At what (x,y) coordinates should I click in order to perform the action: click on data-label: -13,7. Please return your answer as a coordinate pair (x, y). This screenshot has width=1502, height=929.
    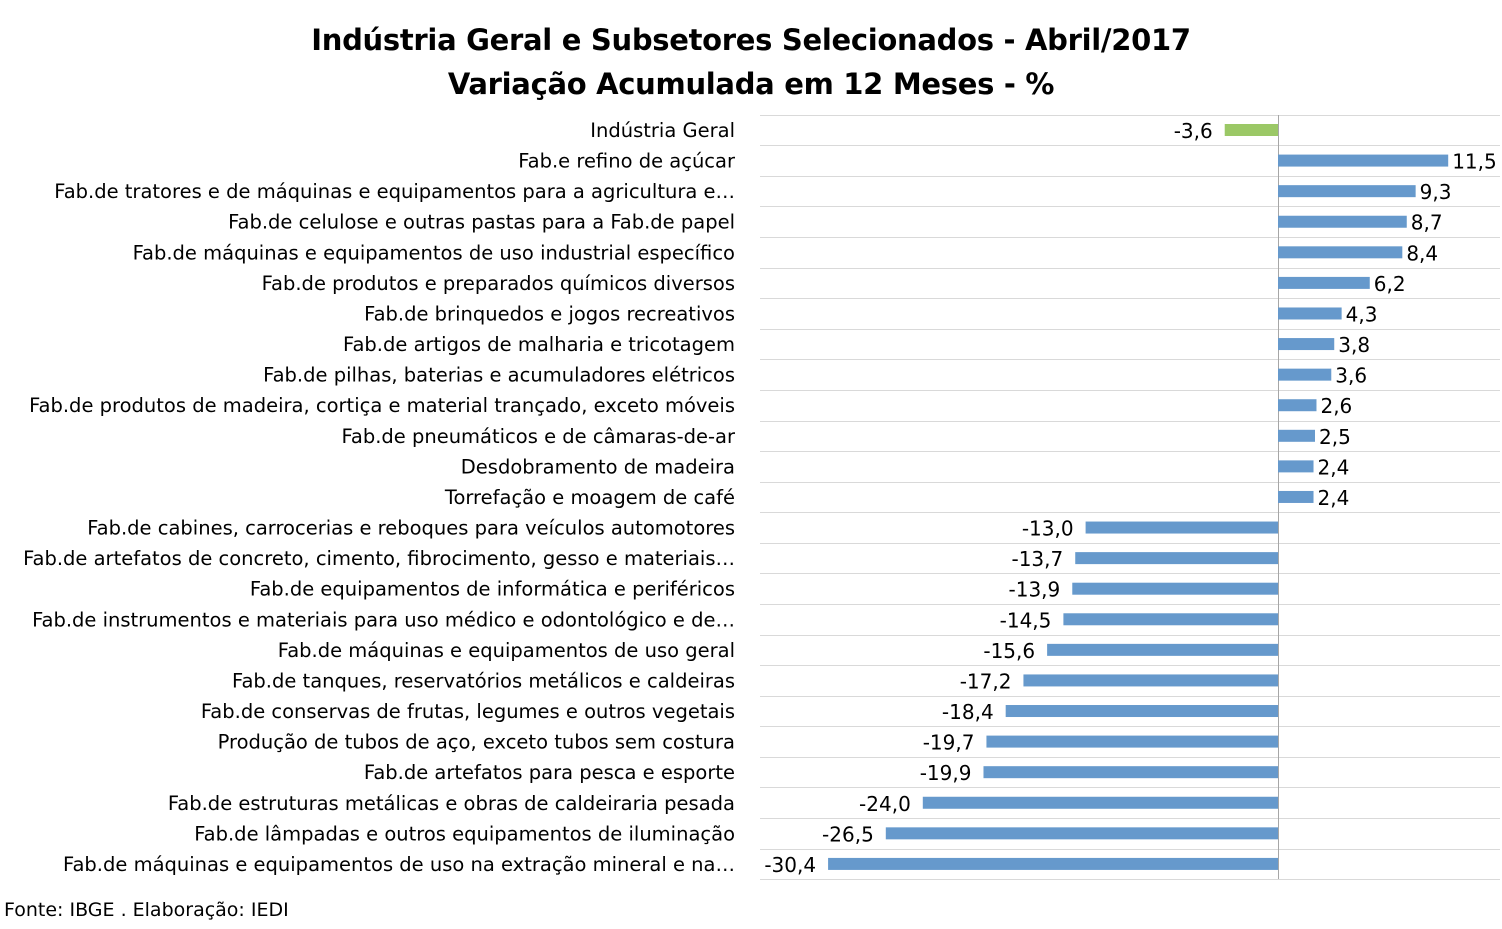
    Looking at the image, I should click on (1037, 559).